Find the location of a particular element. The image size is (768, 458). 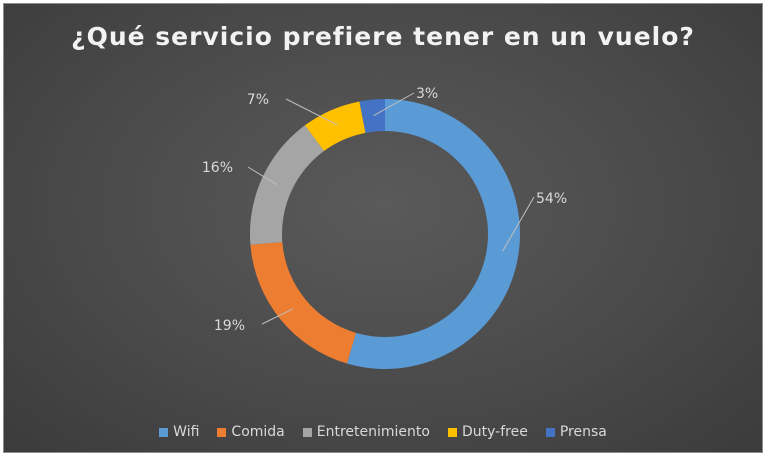

legend-item-duty-free: Duty-free is located at coordinates (487, 432).